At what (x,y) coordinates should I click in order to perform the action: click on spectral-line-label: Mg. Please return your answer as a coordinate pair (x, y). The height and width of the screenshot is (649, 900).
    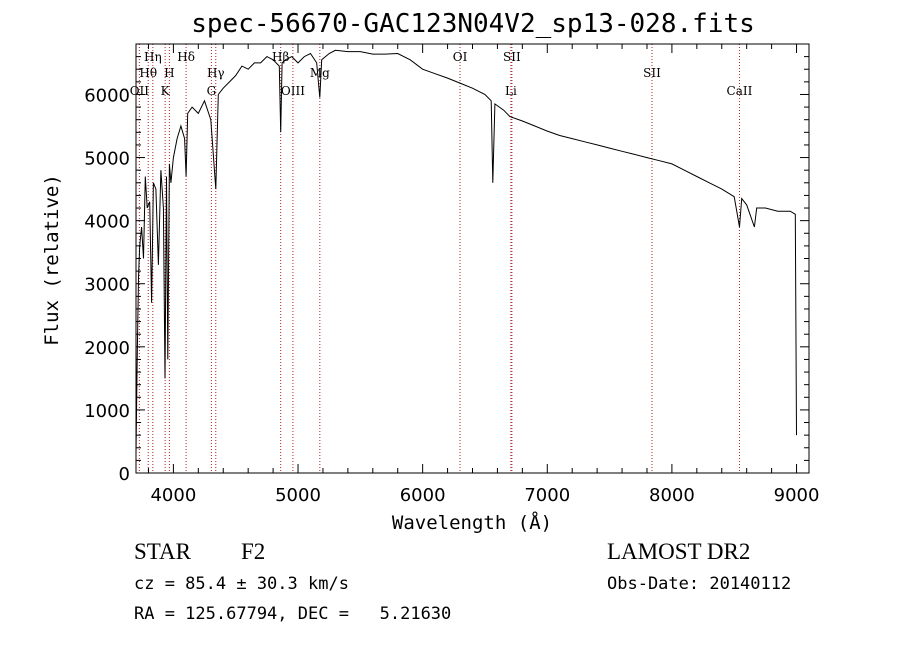
    Looking at the image, I should click on (320, 73).